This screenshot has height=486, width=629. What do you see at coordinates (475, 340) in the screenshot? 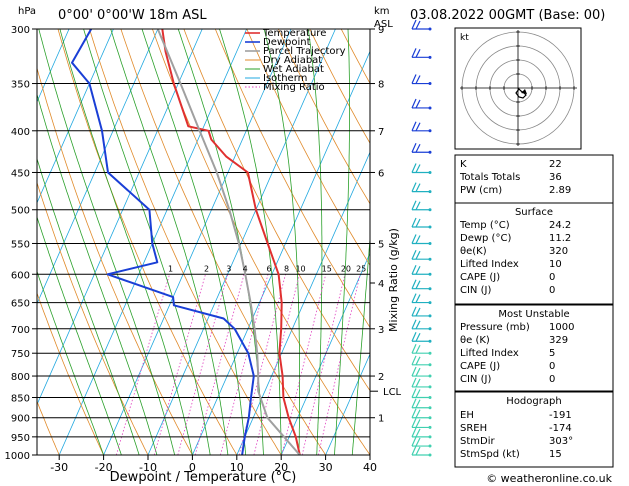
I see `mu-label: θe (K)` at bounding box center [475, 340].